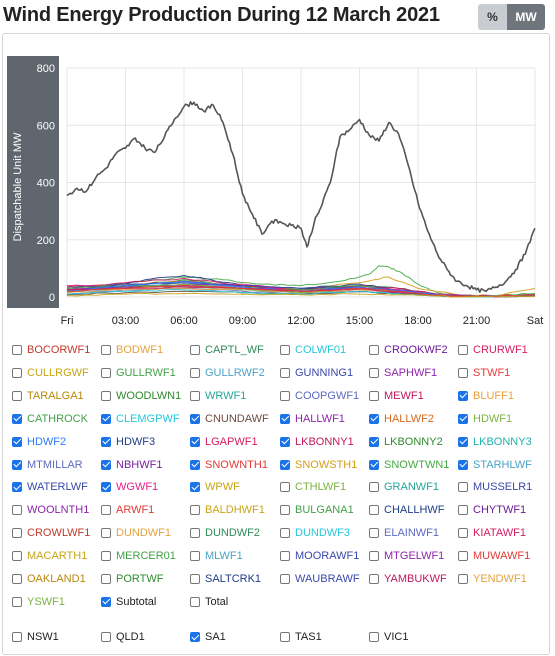 The image size is (555, 656). What do you see at coordinates (495, 465) in the screenshot?
I see `checkbox-starhlwf: STARHLWF` at bounding box center [495, 465].